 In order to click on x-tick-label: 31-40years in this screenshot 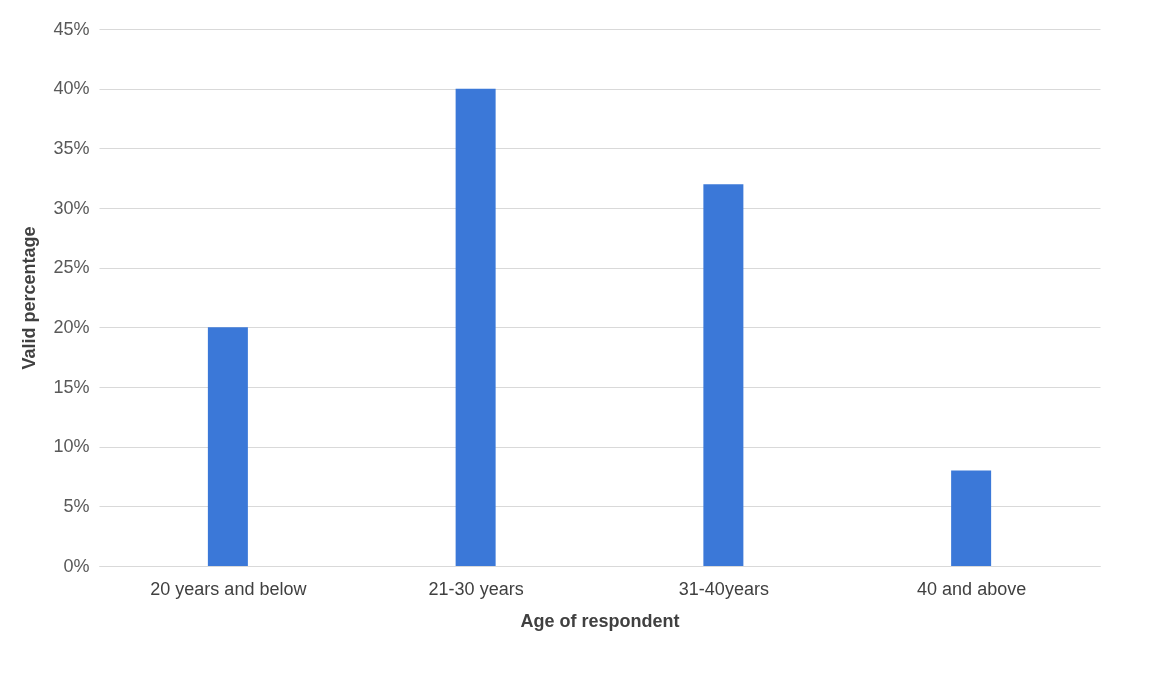, I will do `click(723, 588)`.